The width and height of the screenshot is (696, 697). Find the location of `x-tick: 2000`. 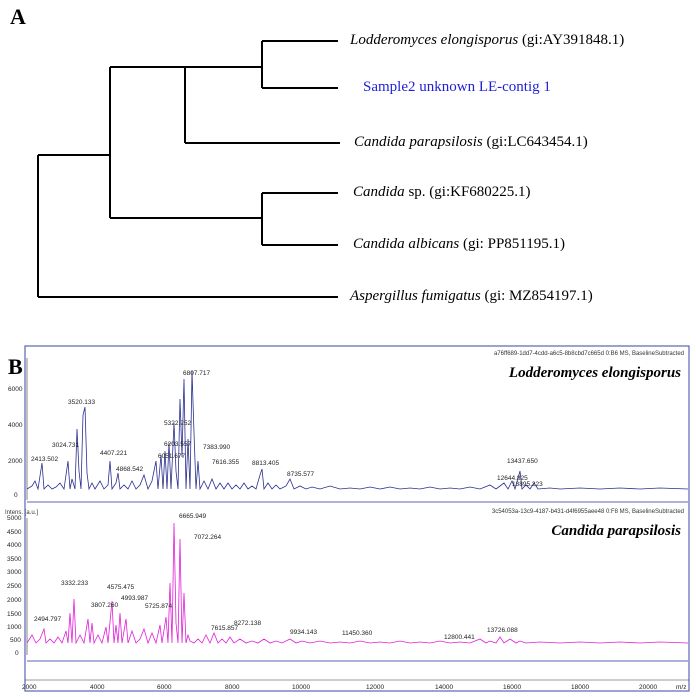

x-tick: 2000 is located at coordinates (29, 687).